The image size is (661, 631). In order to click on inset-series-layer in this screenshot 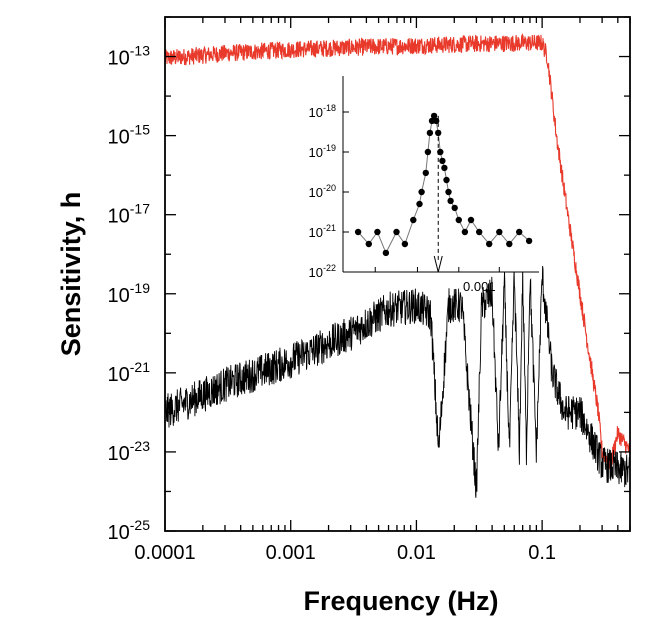, I will do `click(443, 192)`.